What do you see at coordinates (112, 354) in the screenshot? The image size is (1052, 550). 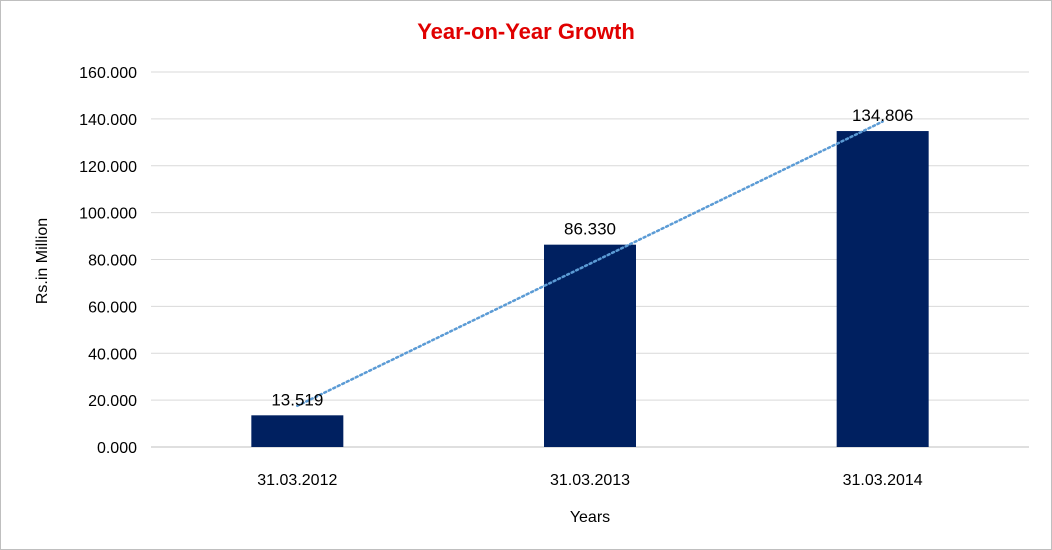 I see `y-tick-label: 40.000` at bounding box center [112, 354].